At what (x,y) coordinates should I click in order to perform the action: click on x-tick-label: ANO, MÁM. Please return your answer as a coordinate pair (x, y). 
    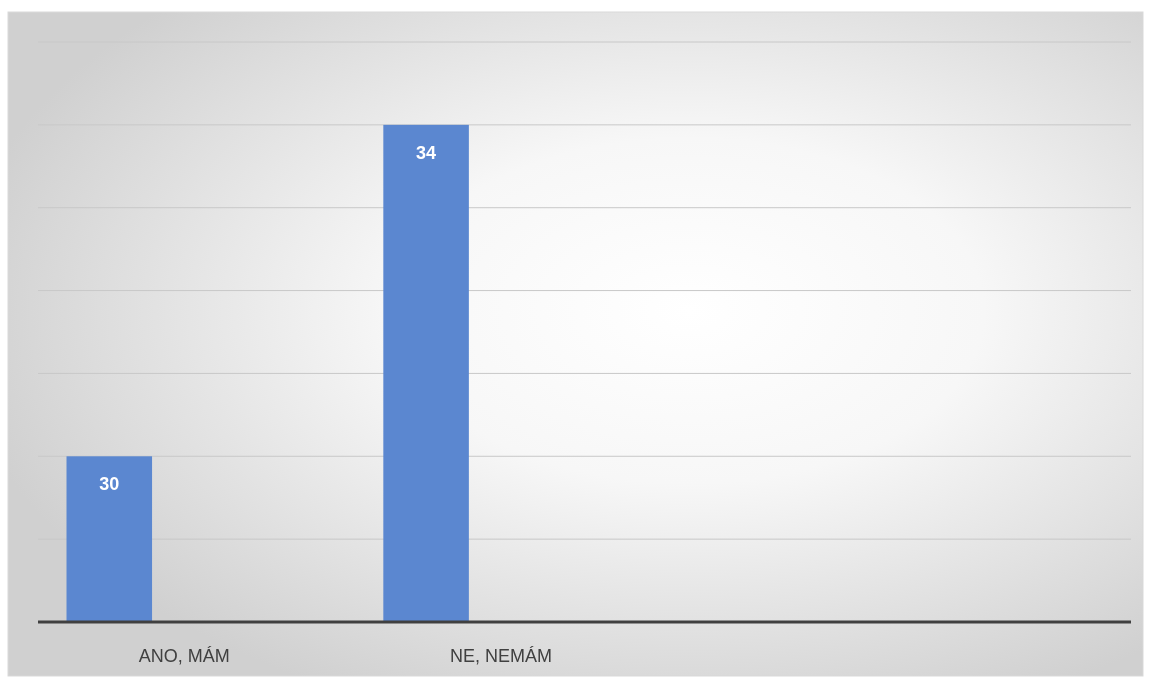
    Looking at the image, I should click on (184, 656).